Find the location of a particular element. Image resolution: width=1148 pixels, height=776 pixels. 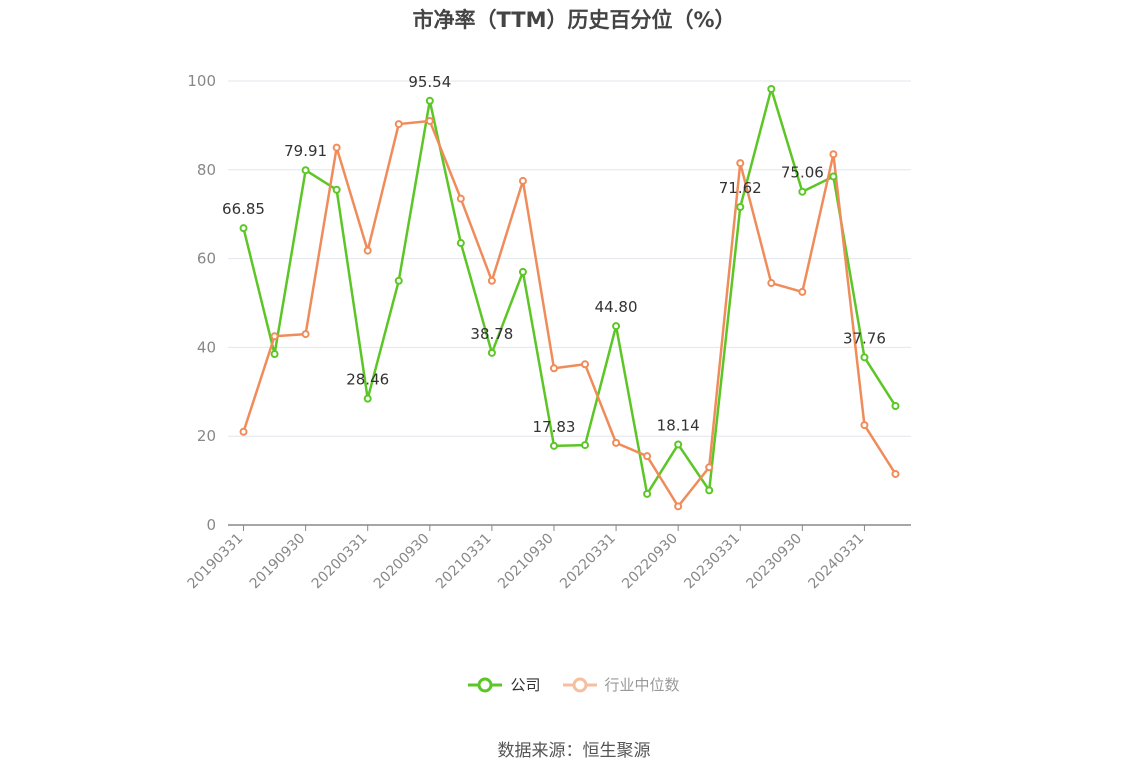

legend-item-industry: 行业中位数 is located at coordinates (621, 684).